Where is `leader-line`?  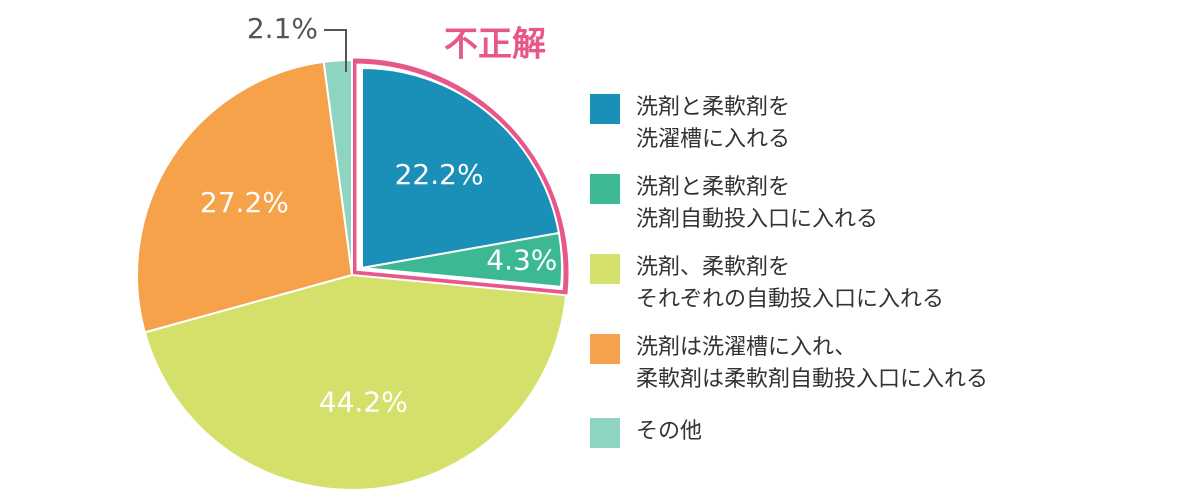 leader-line is located at coordinates (335, 50).